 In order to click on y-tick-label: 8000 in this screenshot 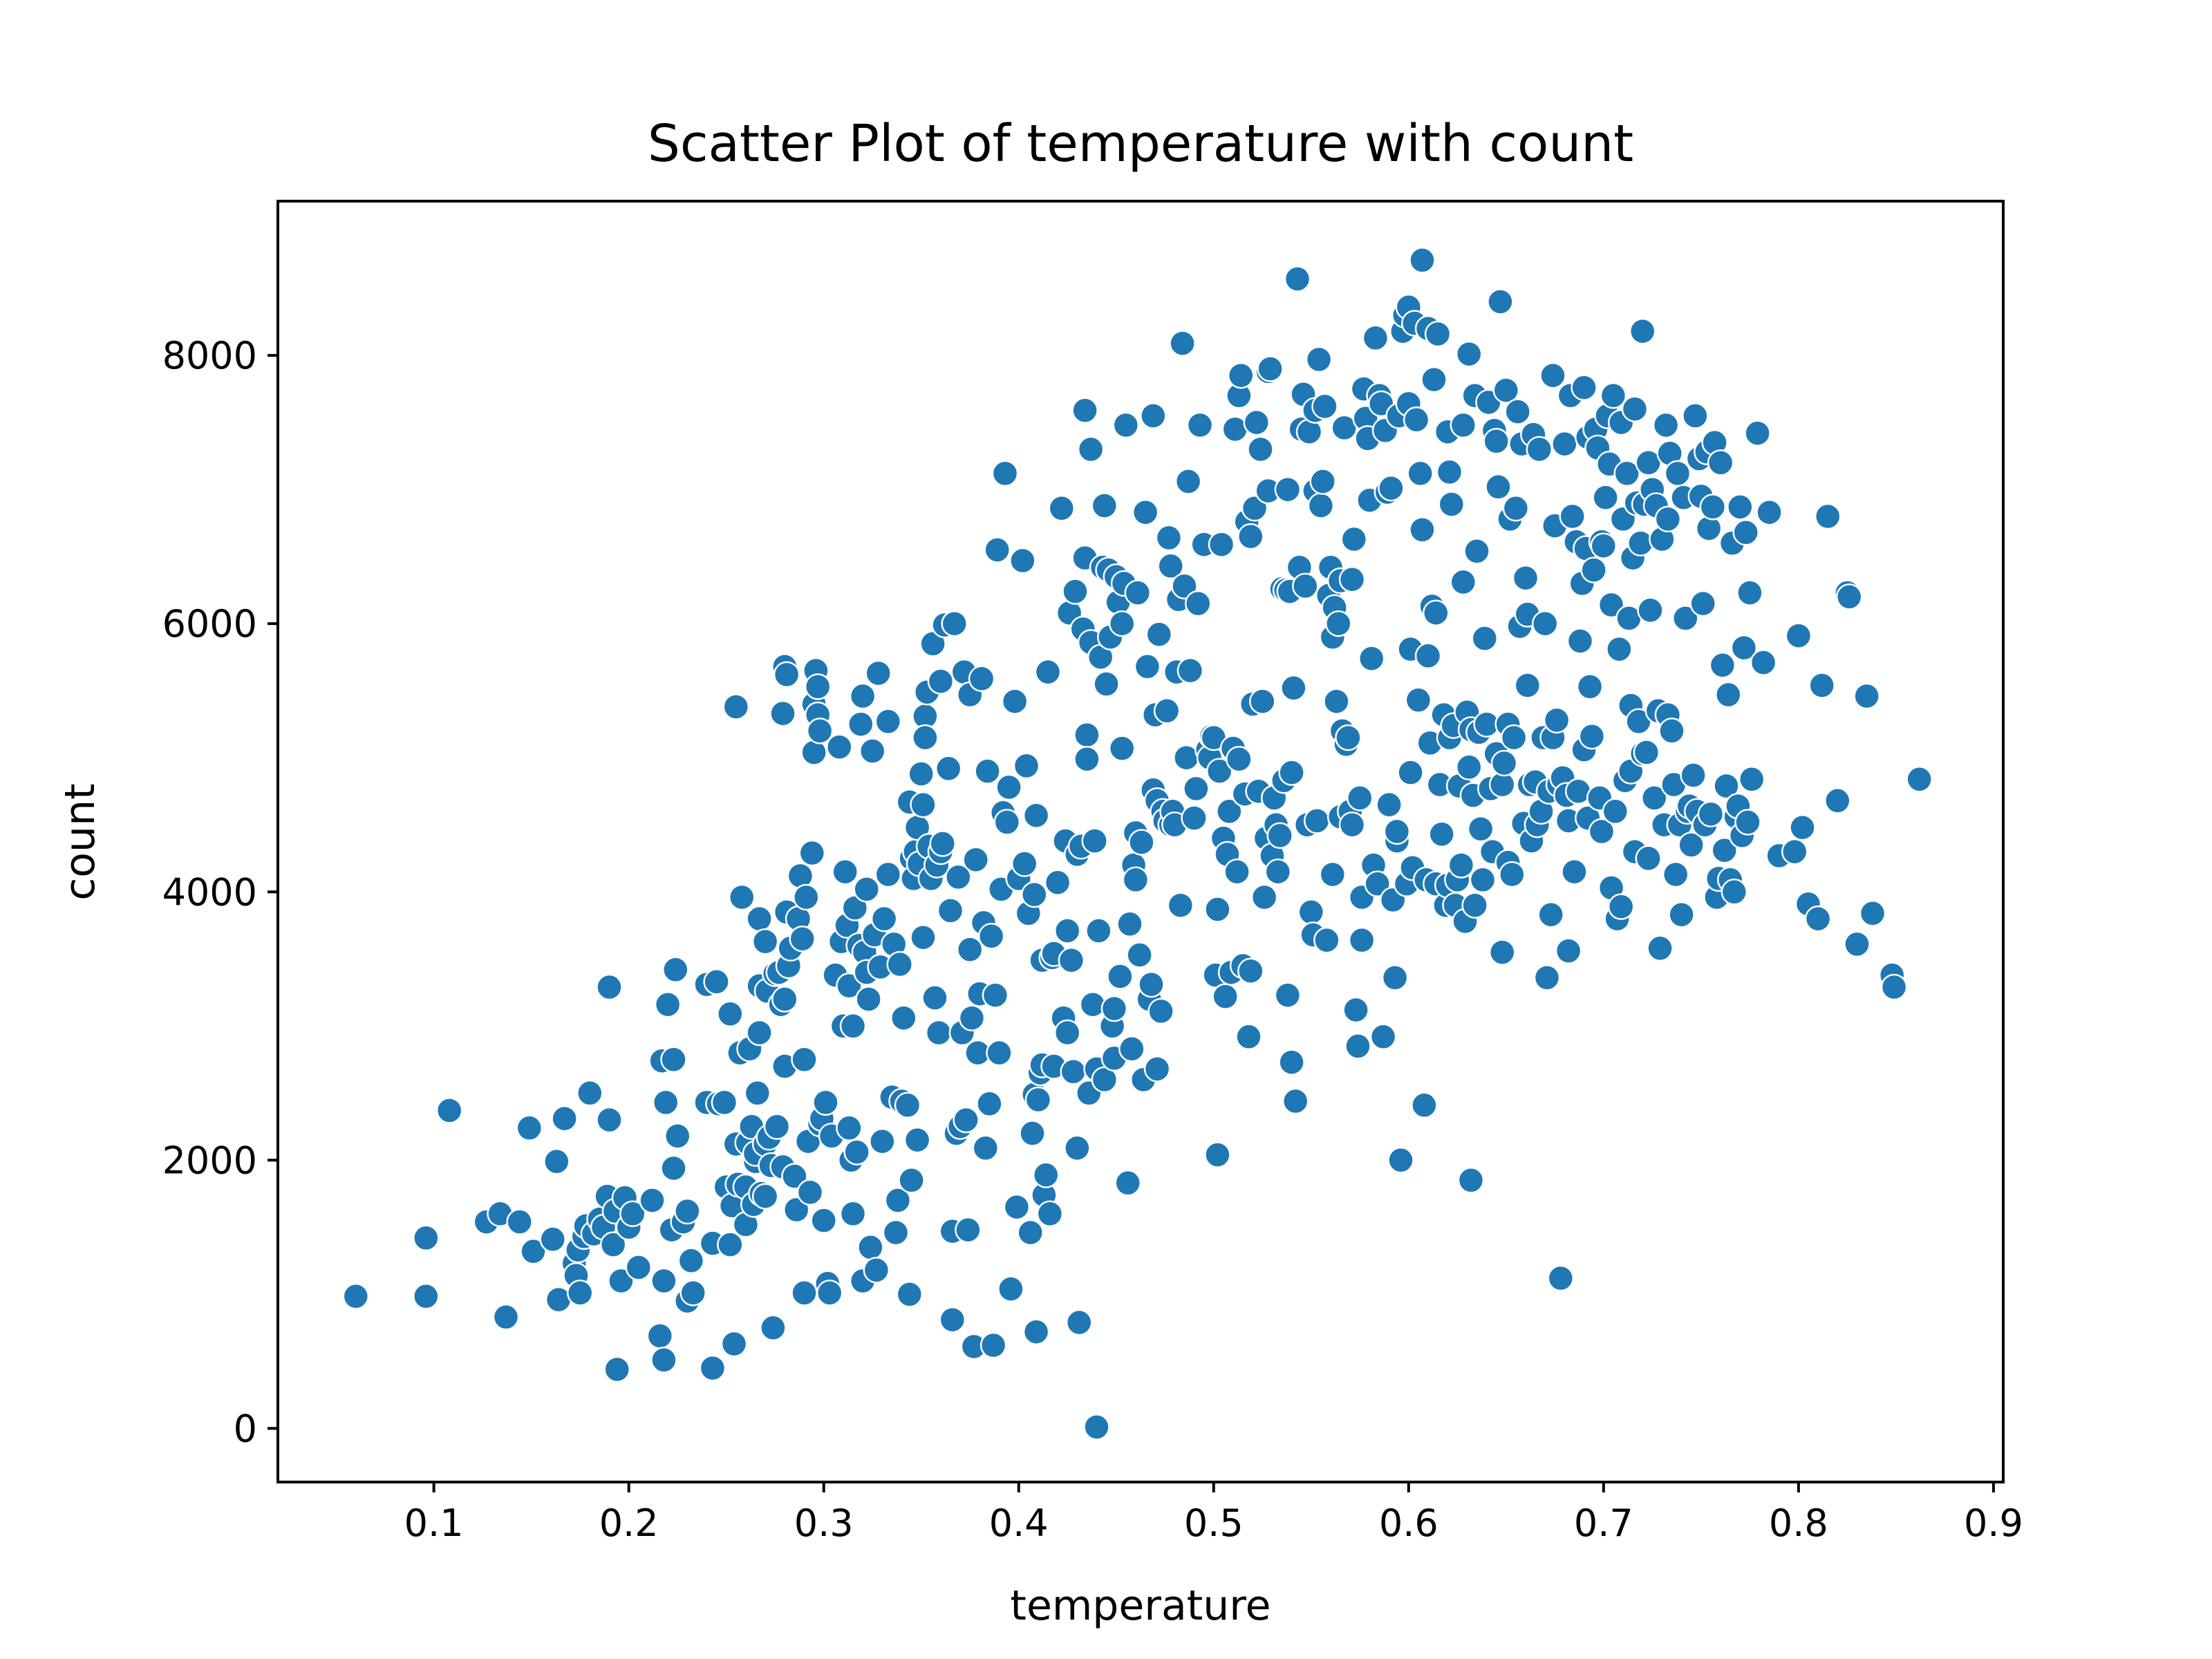, I will do `click(209, 356)`.